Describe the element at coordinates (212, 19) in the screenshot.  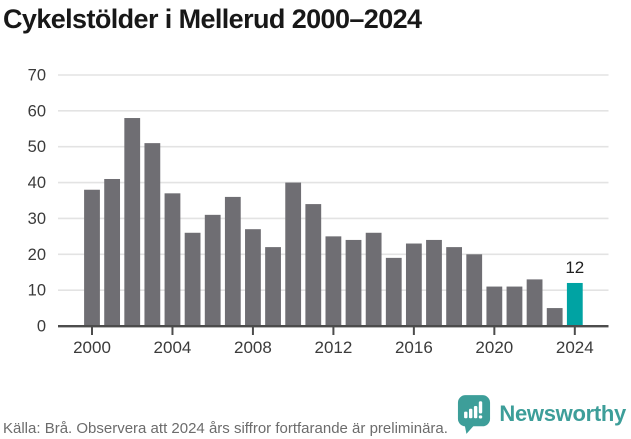
I see `chart-title: Cykelstölder i Mellerud 2000–2024` at that location.